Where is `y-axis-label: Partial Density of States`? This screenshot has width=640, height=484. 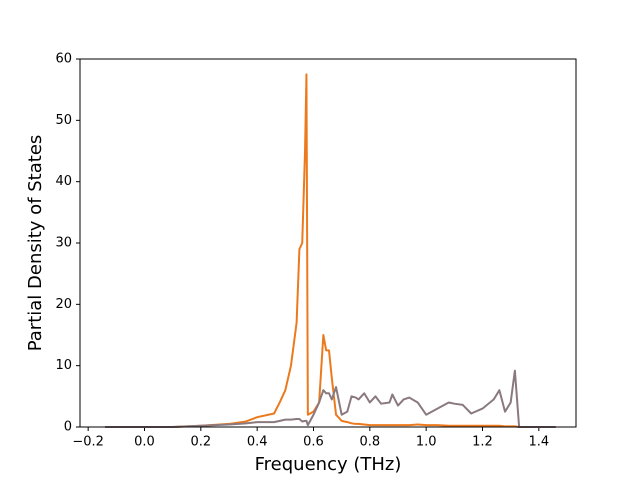
y-axis-label: Partial Density of States is located at coordinates (35, 243).